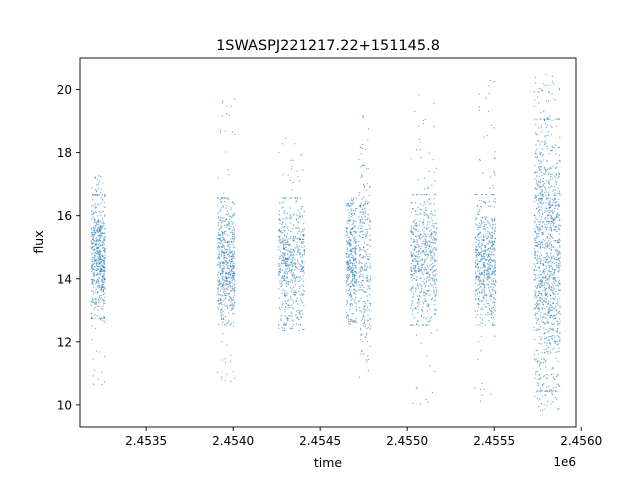 This screenshot has width=640, height=480. What do you see at coordinates (328, 462) in the screenshot?
I see `x-axis-label: time` at bounding box center [328, 462].